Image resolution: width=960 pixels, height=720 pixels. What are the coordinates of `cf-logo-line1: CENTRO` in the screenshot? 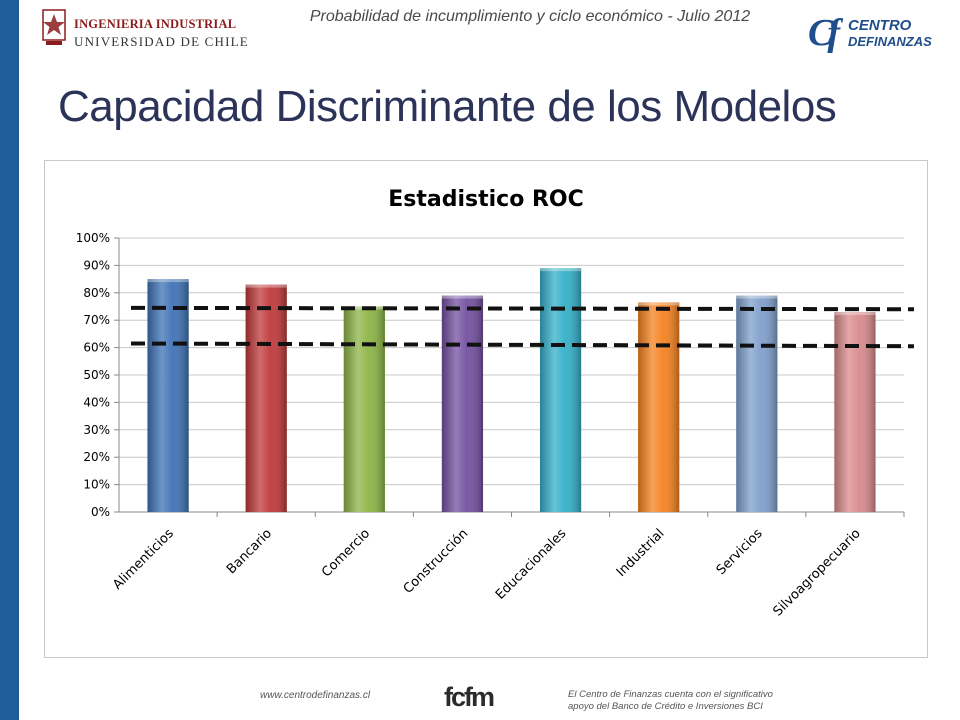 It's located at (880, 25).